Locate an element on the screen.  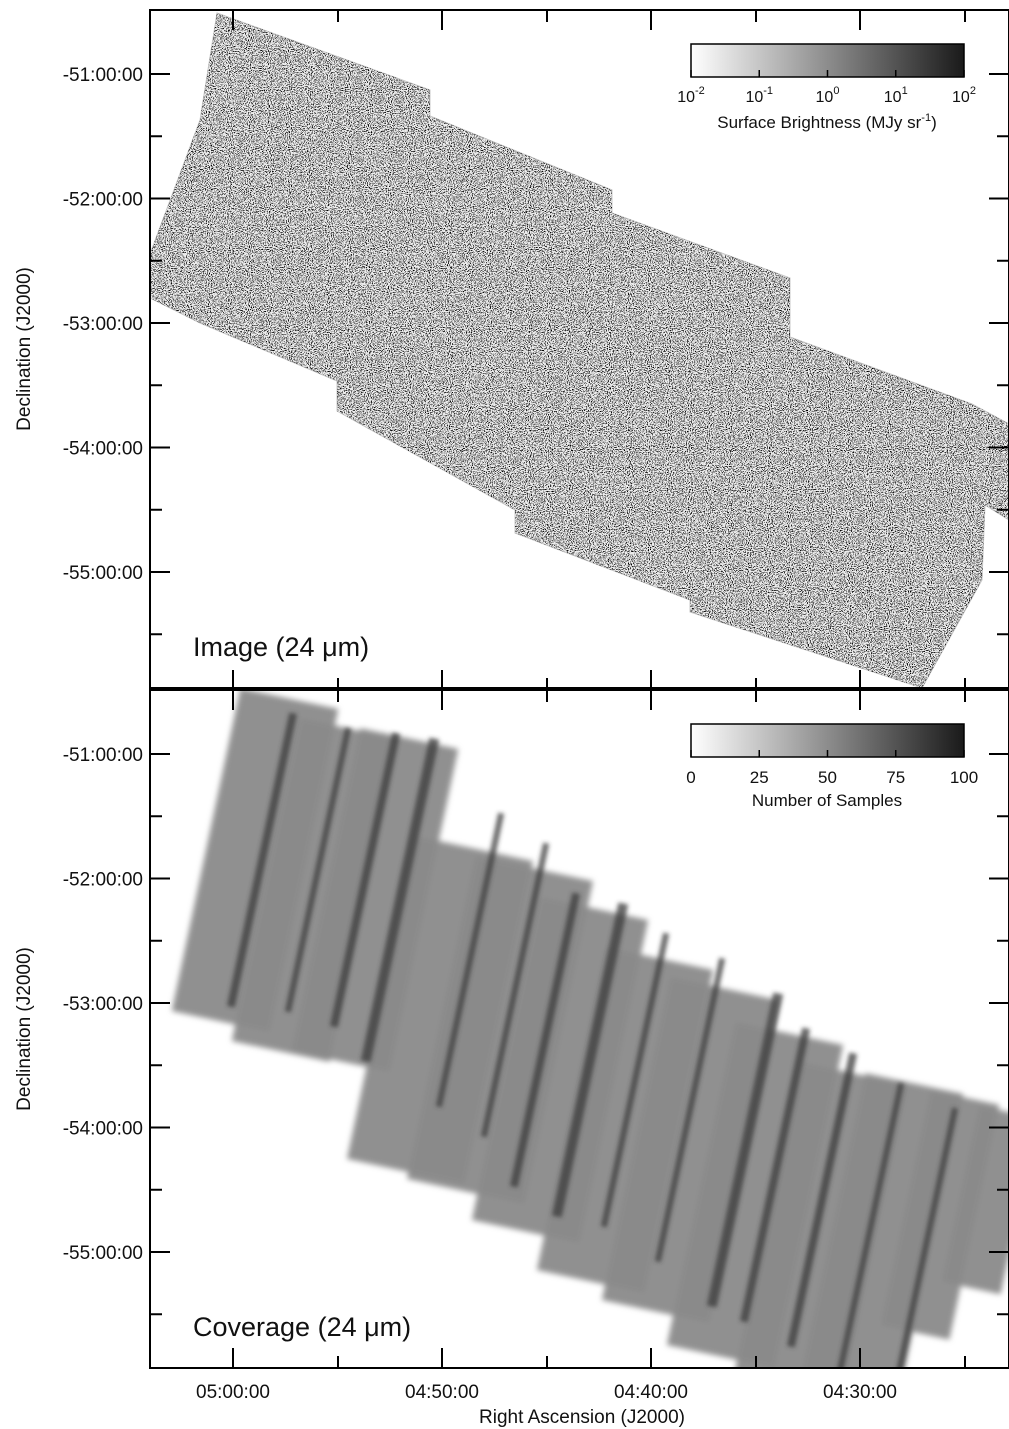
coverage-swath is located at coordinates (975, 1200).